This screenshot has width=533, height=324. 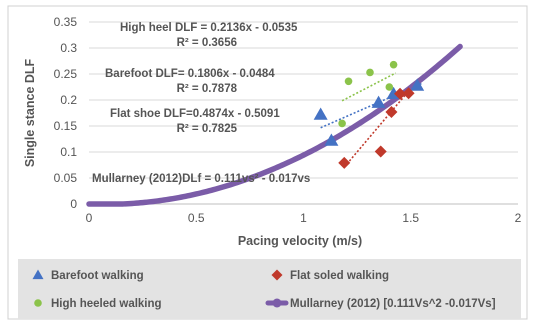 I want to click on y-tick-label: 0.35, so click(x=66, y=22).